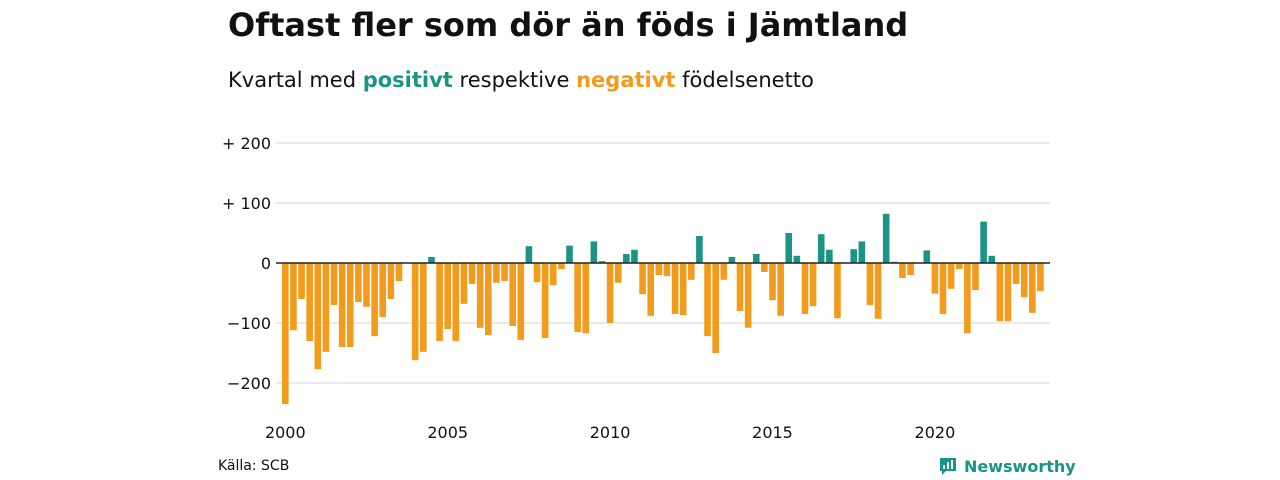 The width and height of the screenshot is (1280, 480). Describe the element at coordinates (246, 143) in the screenshot. I see `y-tick-label: + 200` at that location.